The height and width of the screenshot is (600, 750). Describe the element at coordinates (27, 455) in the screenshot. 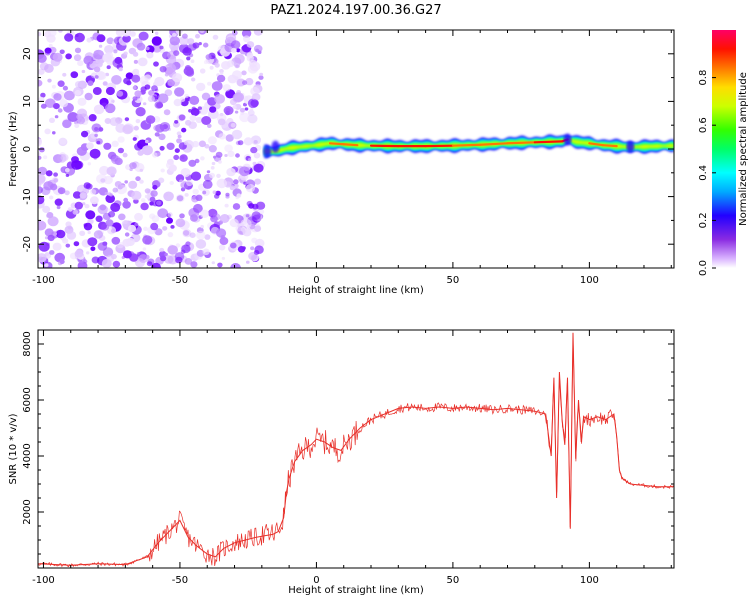

I see `y-tick-label: 4000` at that location.